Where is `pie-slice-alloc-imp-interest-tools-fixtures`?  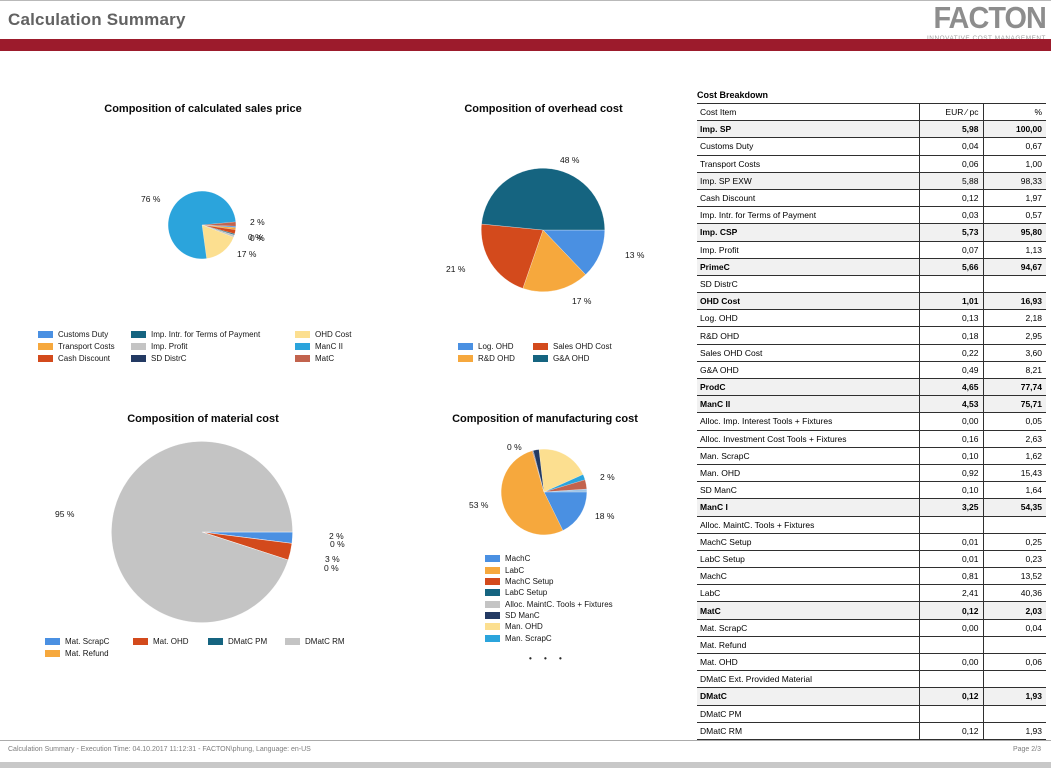
pie-slice-alloc-imp-interest-tools-fixtures is located at coordinates (565, 490).